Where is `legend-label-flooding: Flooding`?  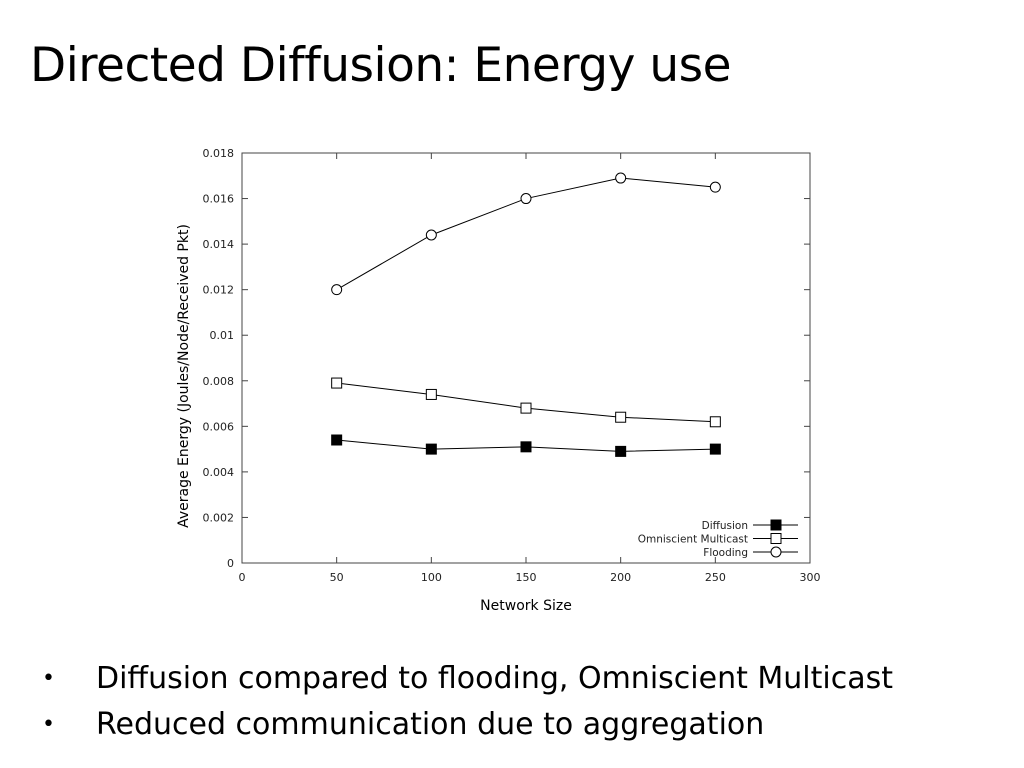
legend-label-flooding: Flooding is located at coordinates (725, 553).